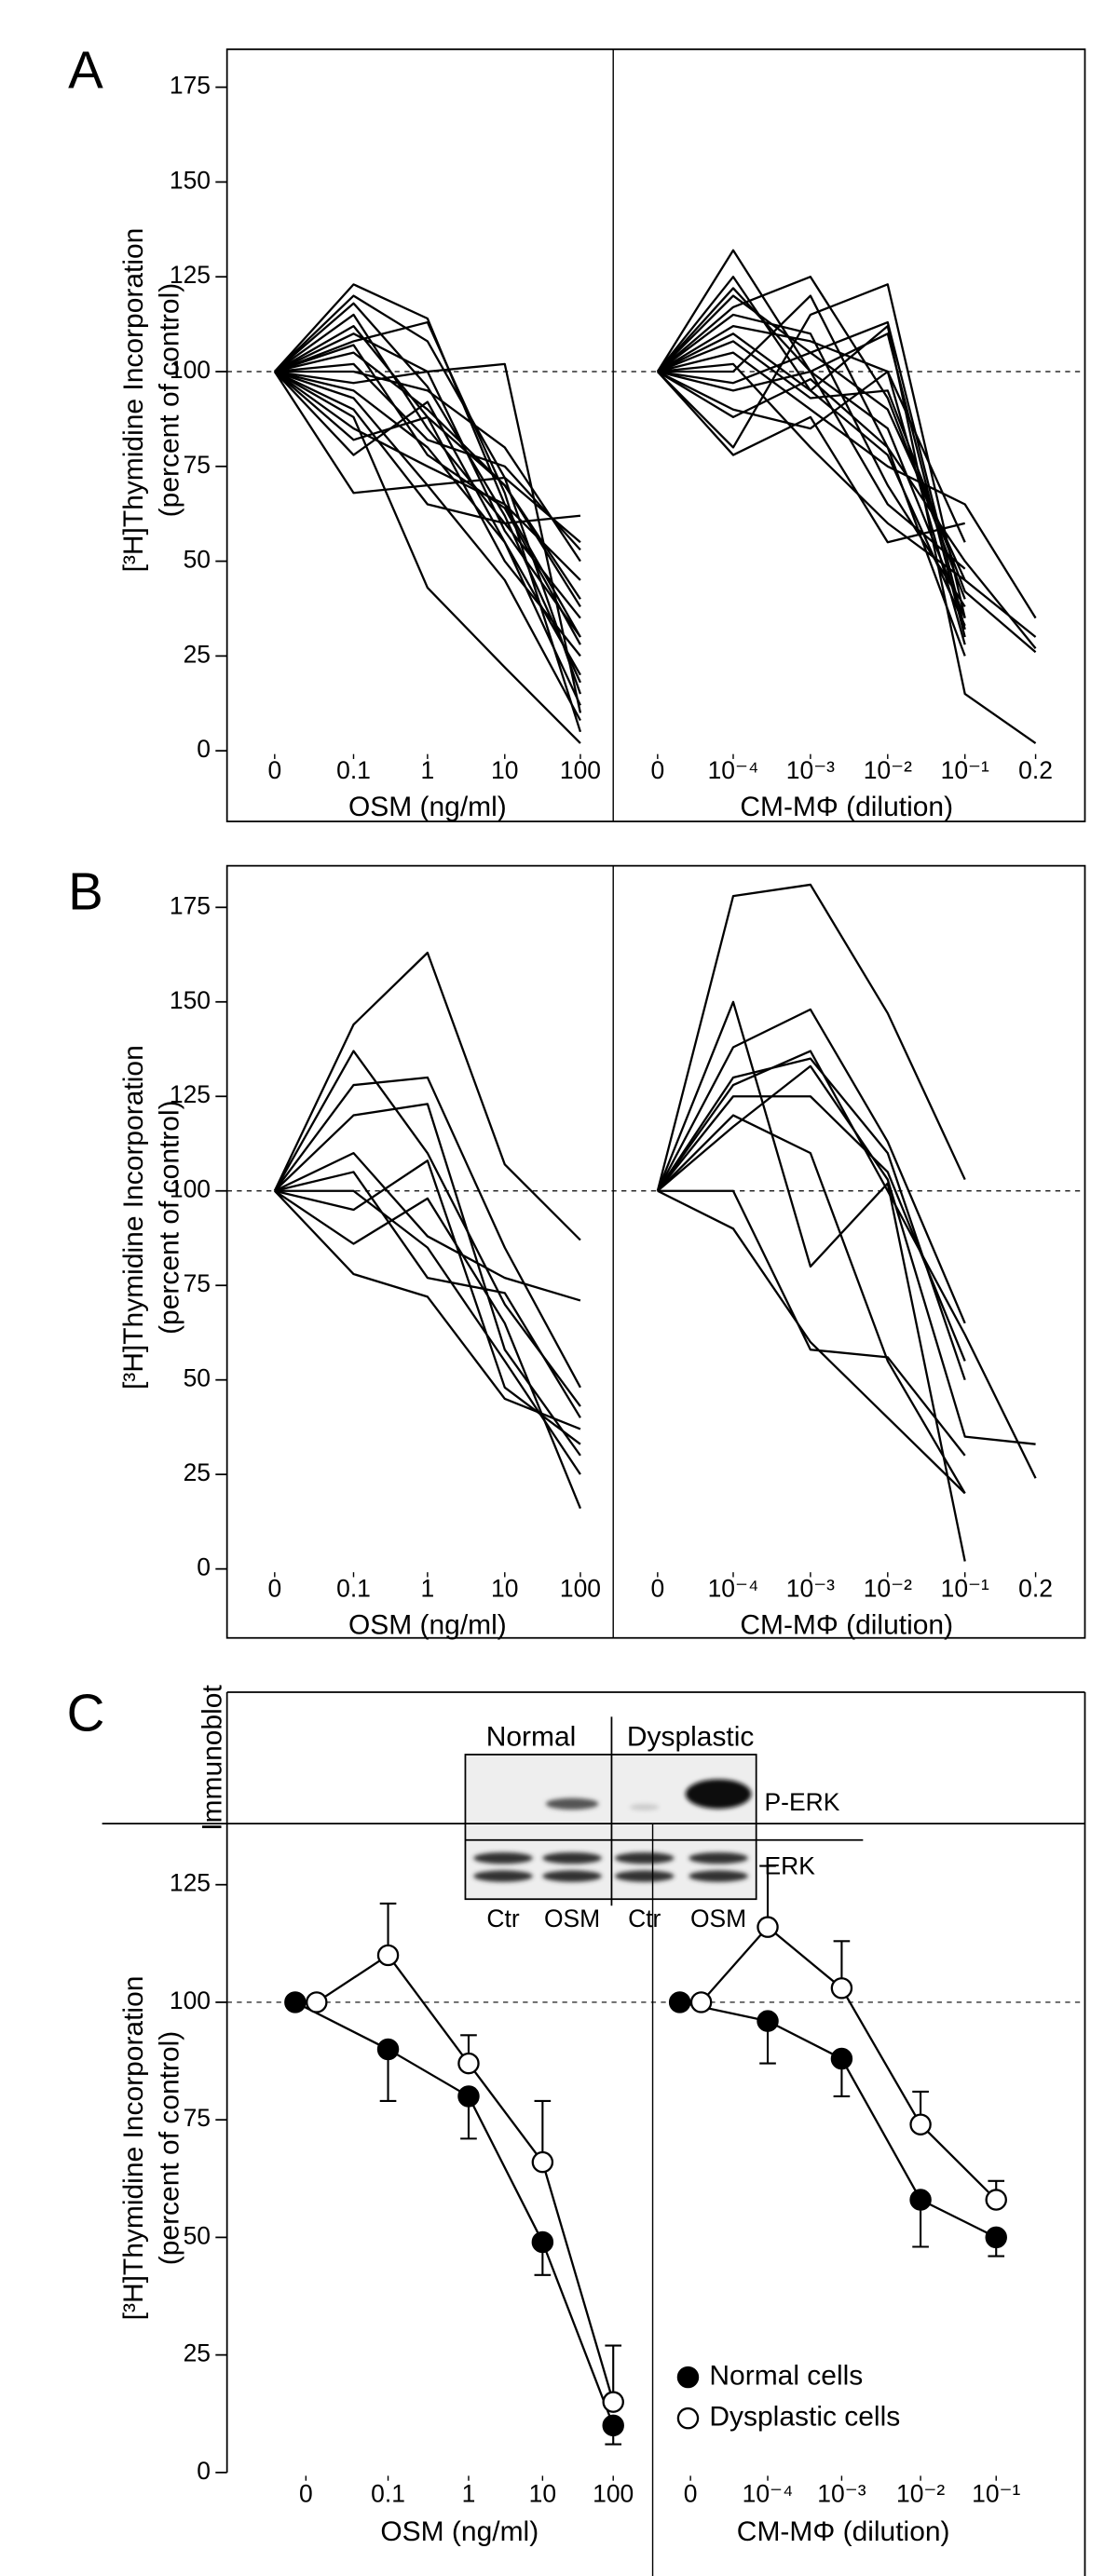  What do you see at coordinates (688, 2377) in the screenshot?
I see `legend-marker` at bounding box center [688, 2377].